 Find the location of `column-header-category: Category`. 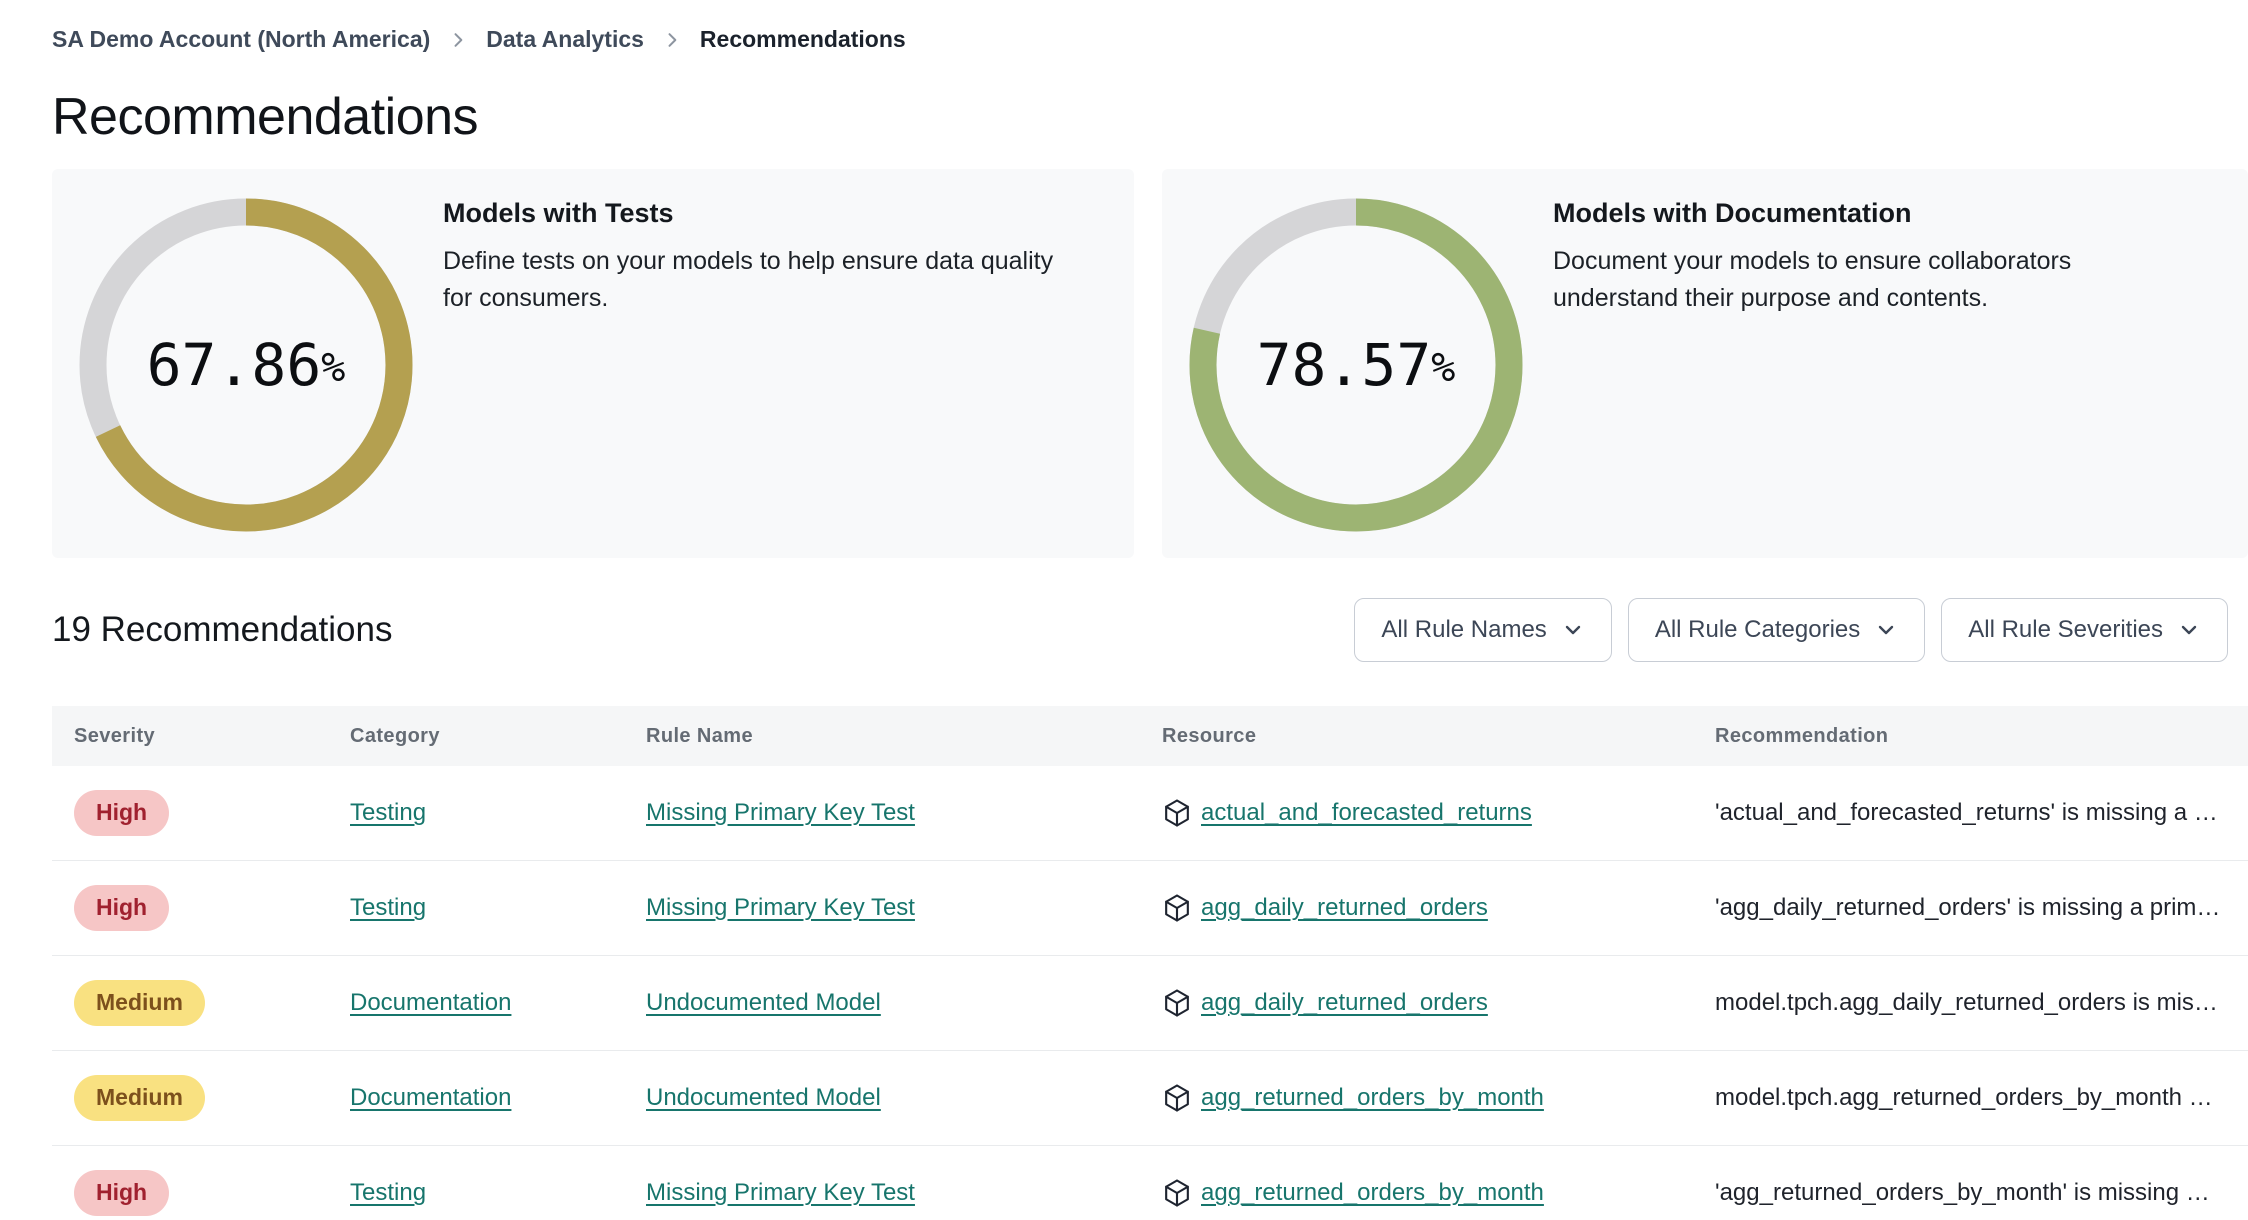

column-header-category: Category is located at coordinates (395, 735).